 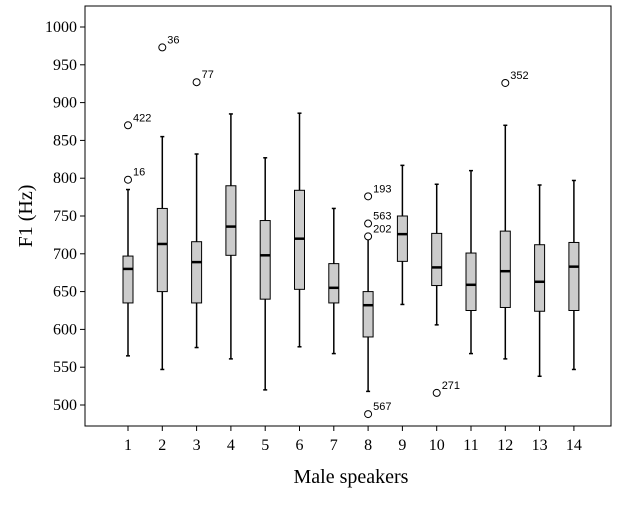 I want to click on x-tick-label: 4, so click(x=231, y=445).